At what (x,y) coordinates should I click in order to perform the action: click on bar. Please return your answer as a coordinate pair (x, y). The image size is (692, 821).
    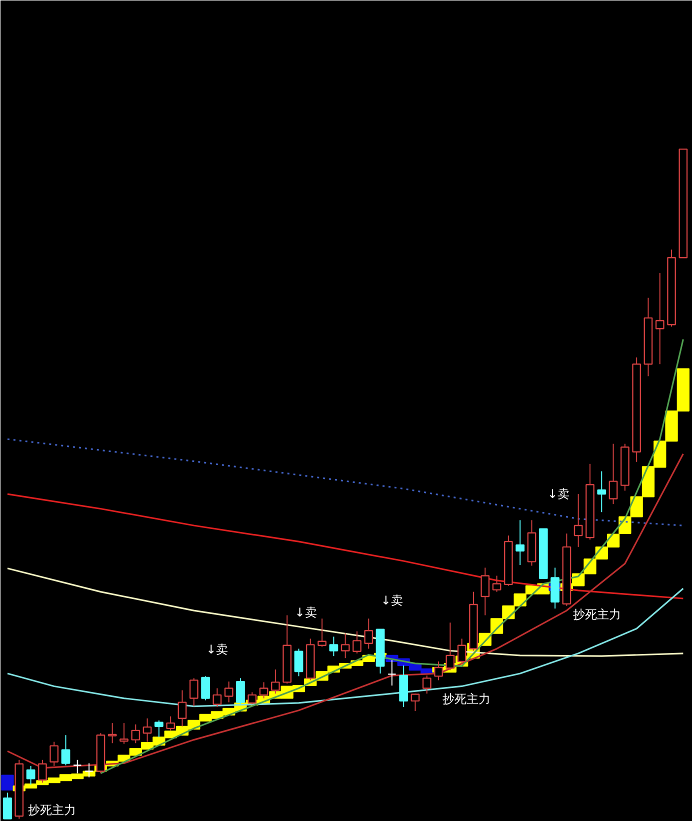
    Looking at the image, I should click on (7, 782).